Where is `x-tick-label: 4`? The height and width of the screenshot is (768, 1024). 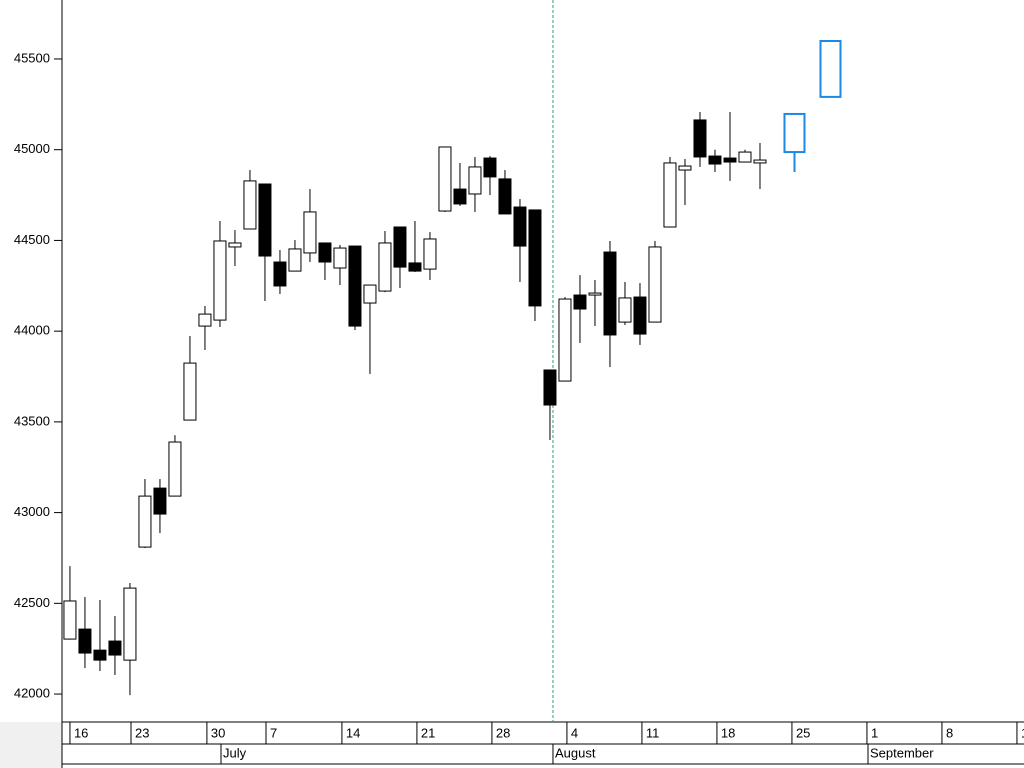 x-tick-label: 4 is located at coordinates (574, 732).